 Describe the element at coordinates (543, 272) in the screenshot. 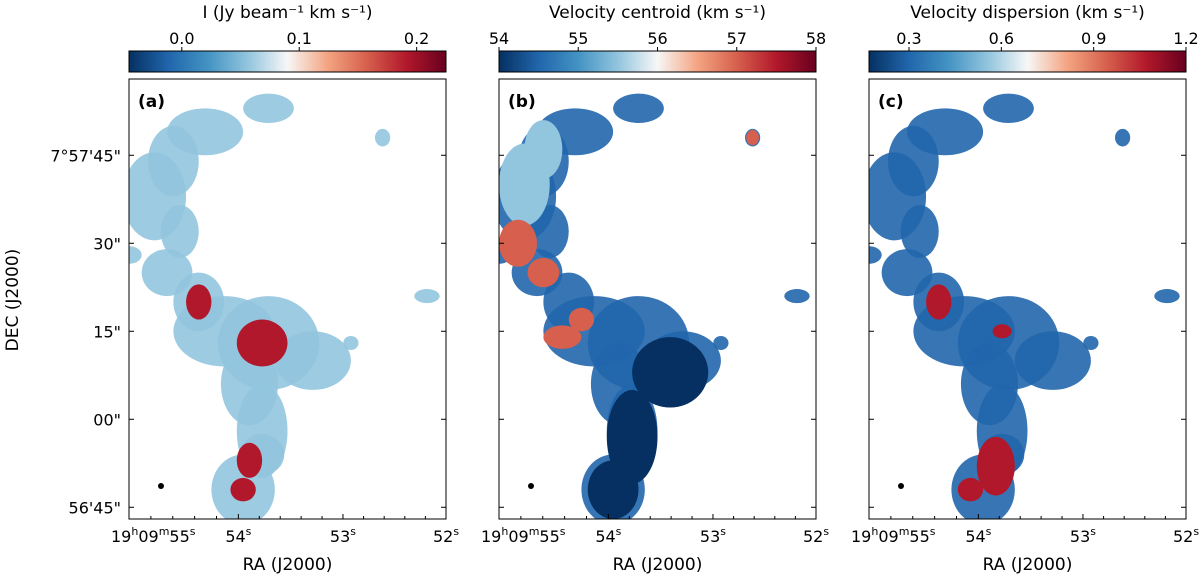

I see `redshift-inner-arc` at that location.